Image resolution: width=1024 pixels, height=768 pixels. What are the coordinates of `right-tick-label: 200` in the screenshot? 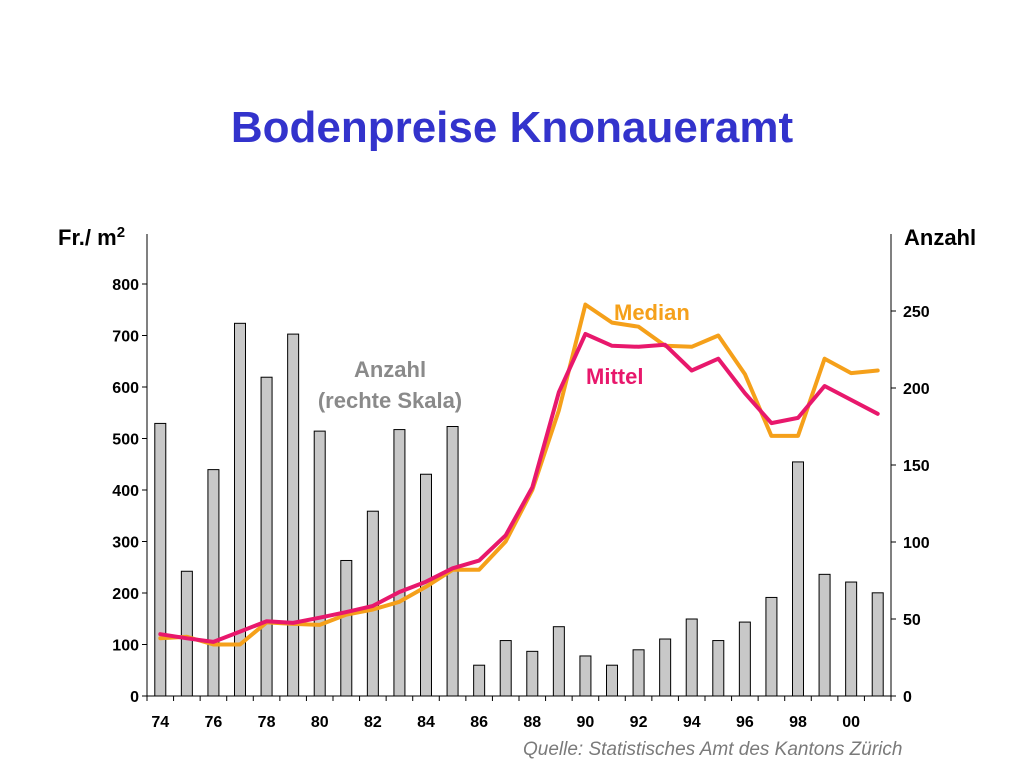 It's located at (916, 389).